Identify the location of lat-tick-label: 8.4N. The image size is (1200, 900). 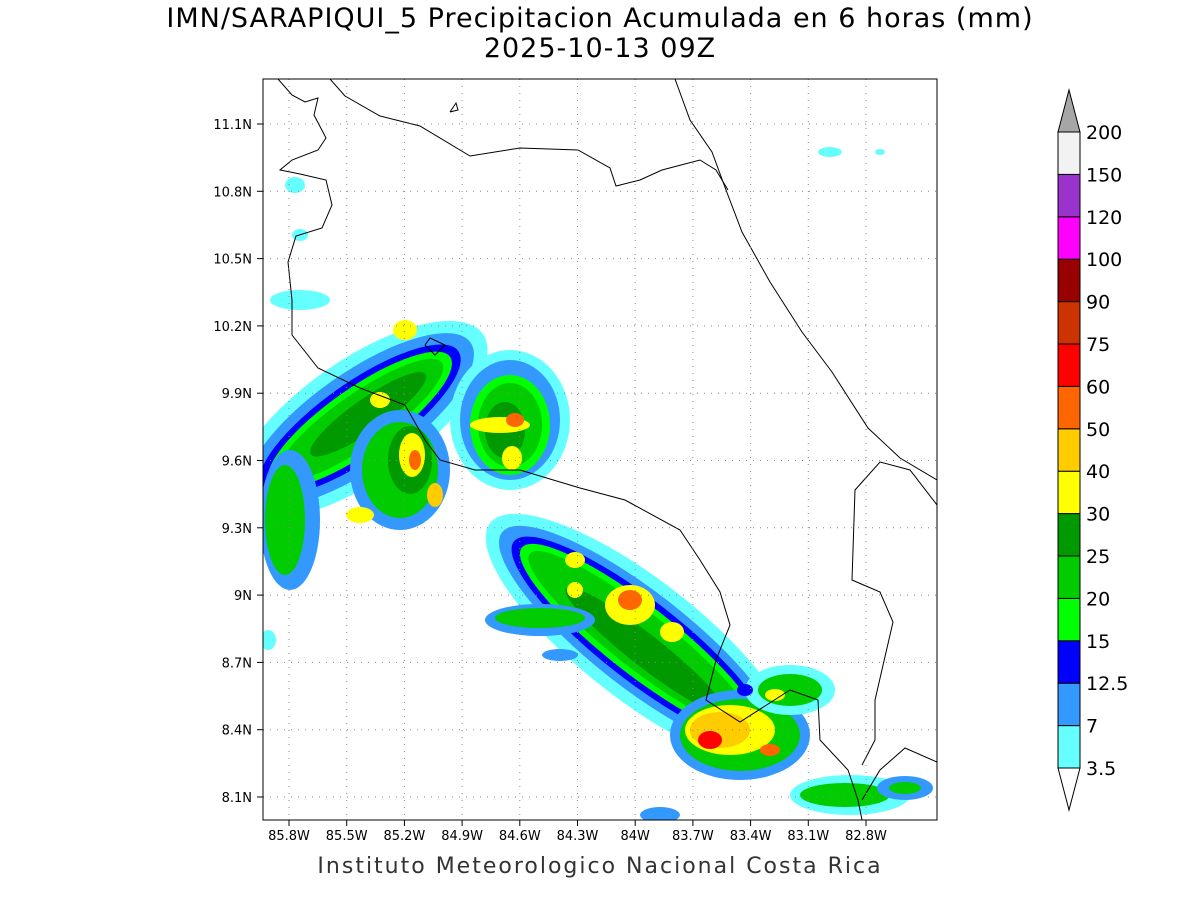
(237, 731).